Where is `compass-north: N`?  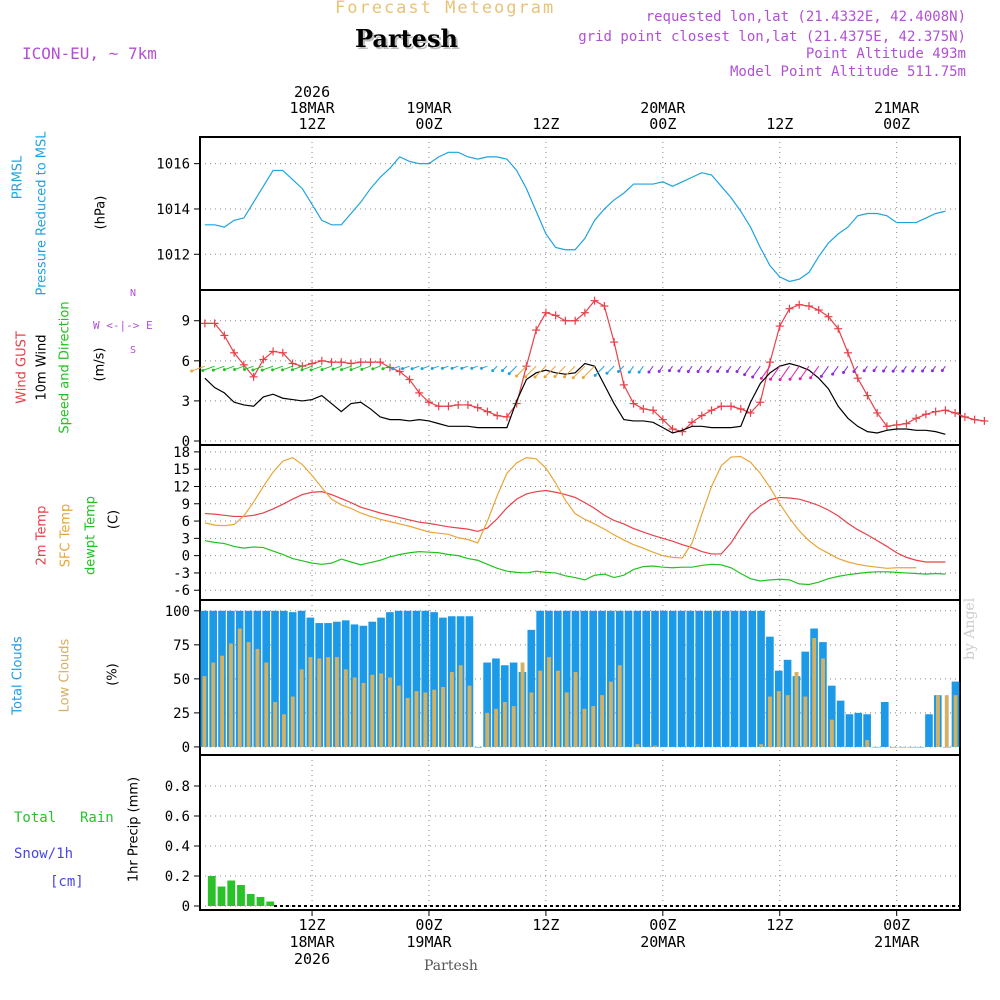 compass-north: N is located at coordinates (133, 293).